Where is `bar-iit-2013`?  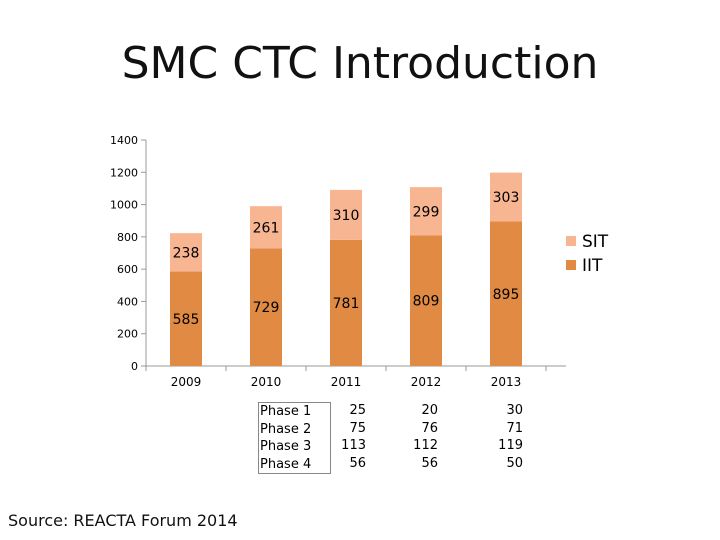 bar-iit-2013 is located at coordinates (506, 293).